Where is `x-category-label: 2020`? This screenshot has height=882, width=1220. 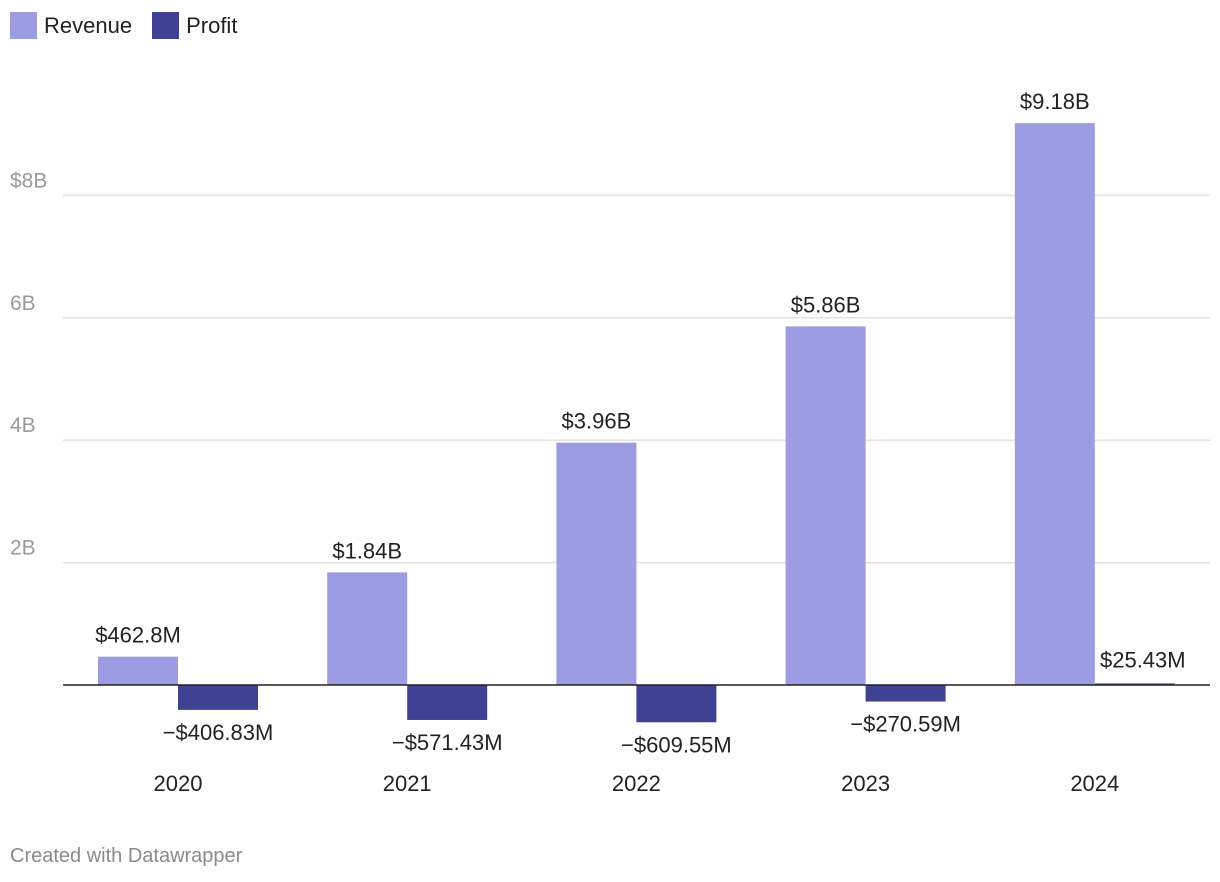 x-category-label: 2020 is located at coordinates (178, 783).